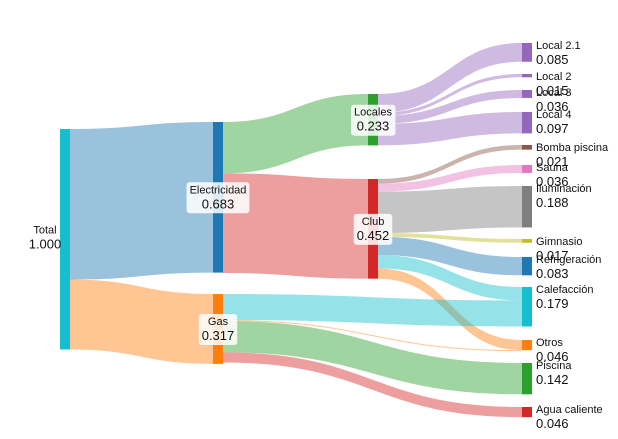  What do you see at coordinates (552, 106) in the screenshot?
I see `node-value-l3: 0.036` at bounding box center [552, 106].